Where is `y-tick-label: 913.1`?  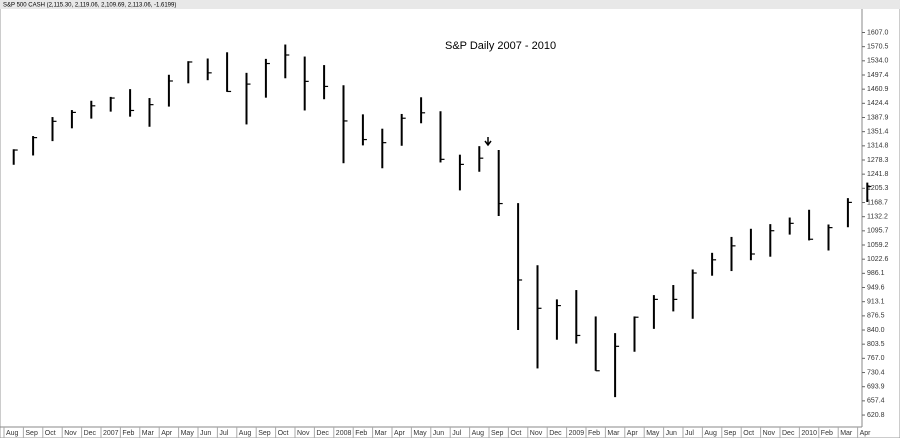 y-tick-label: 913.1 is located at coordinates (876, 302).